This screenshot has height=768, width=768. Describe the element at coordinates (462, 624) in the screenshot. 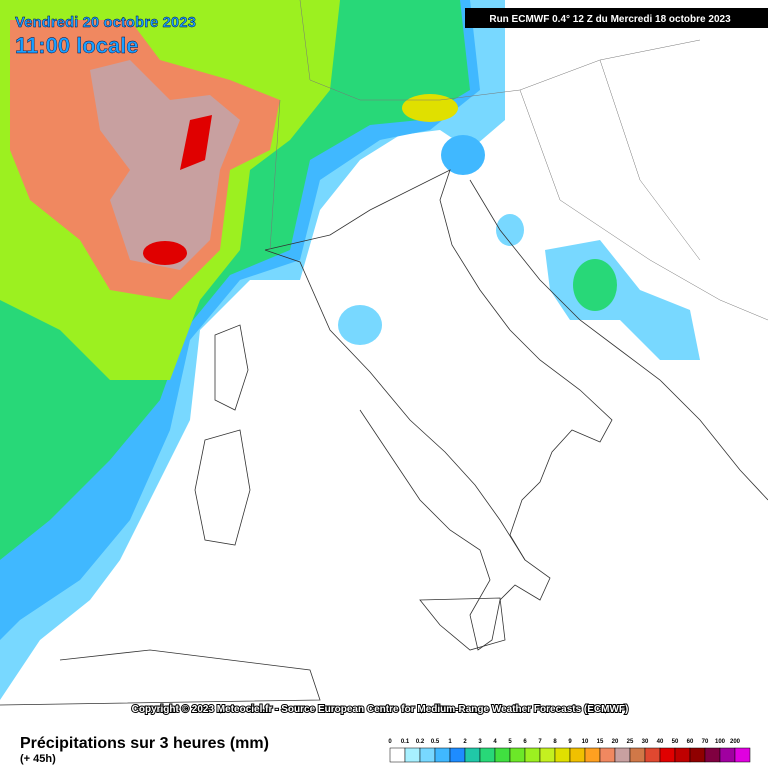

I see `sicily` at that location.